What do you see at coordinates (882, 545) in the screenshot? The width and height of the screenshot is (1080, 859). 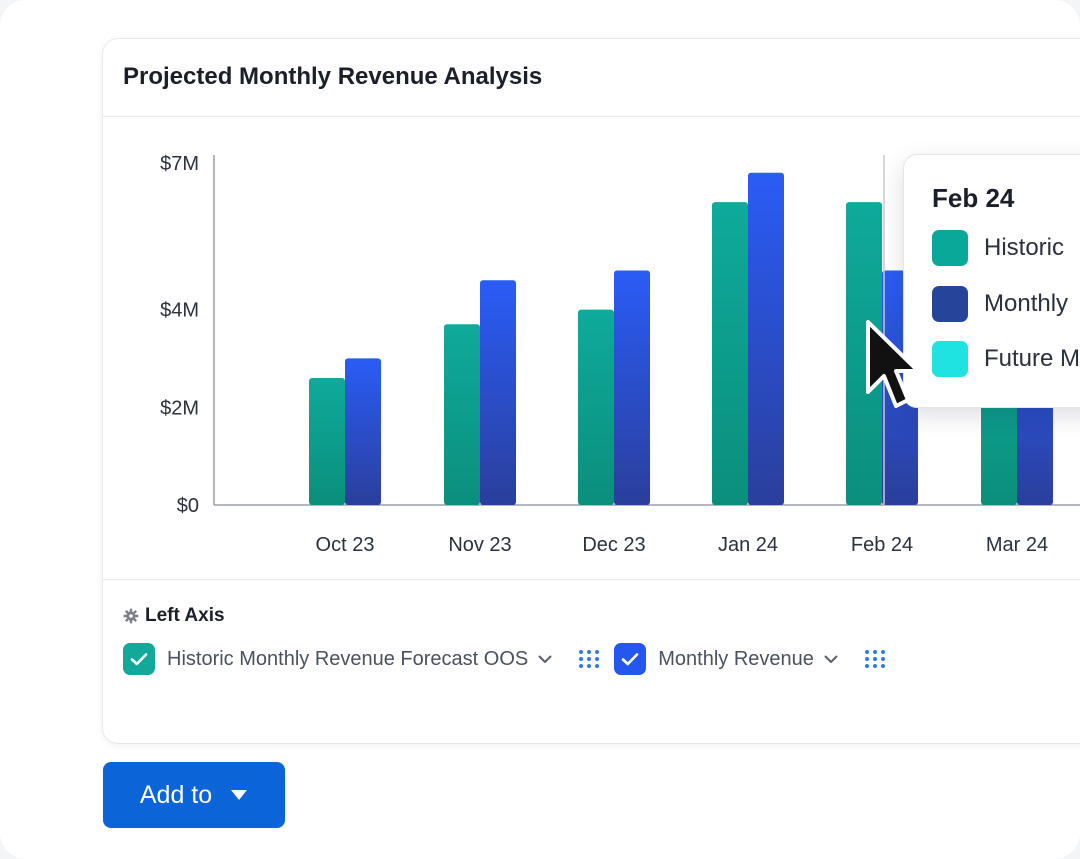 I see `x-tick-label: Feb 24` at bounding box center [882, 545].